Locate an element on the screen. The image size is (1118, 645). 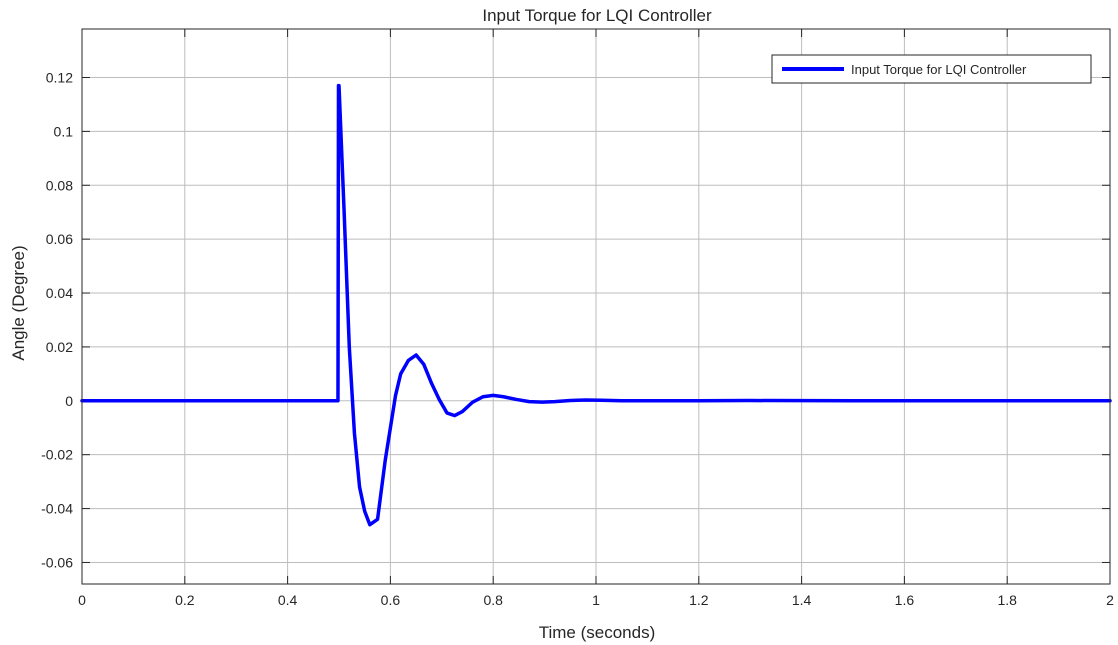
y-axis-label: Angle (Degree) is located at coordinates (18, 302).